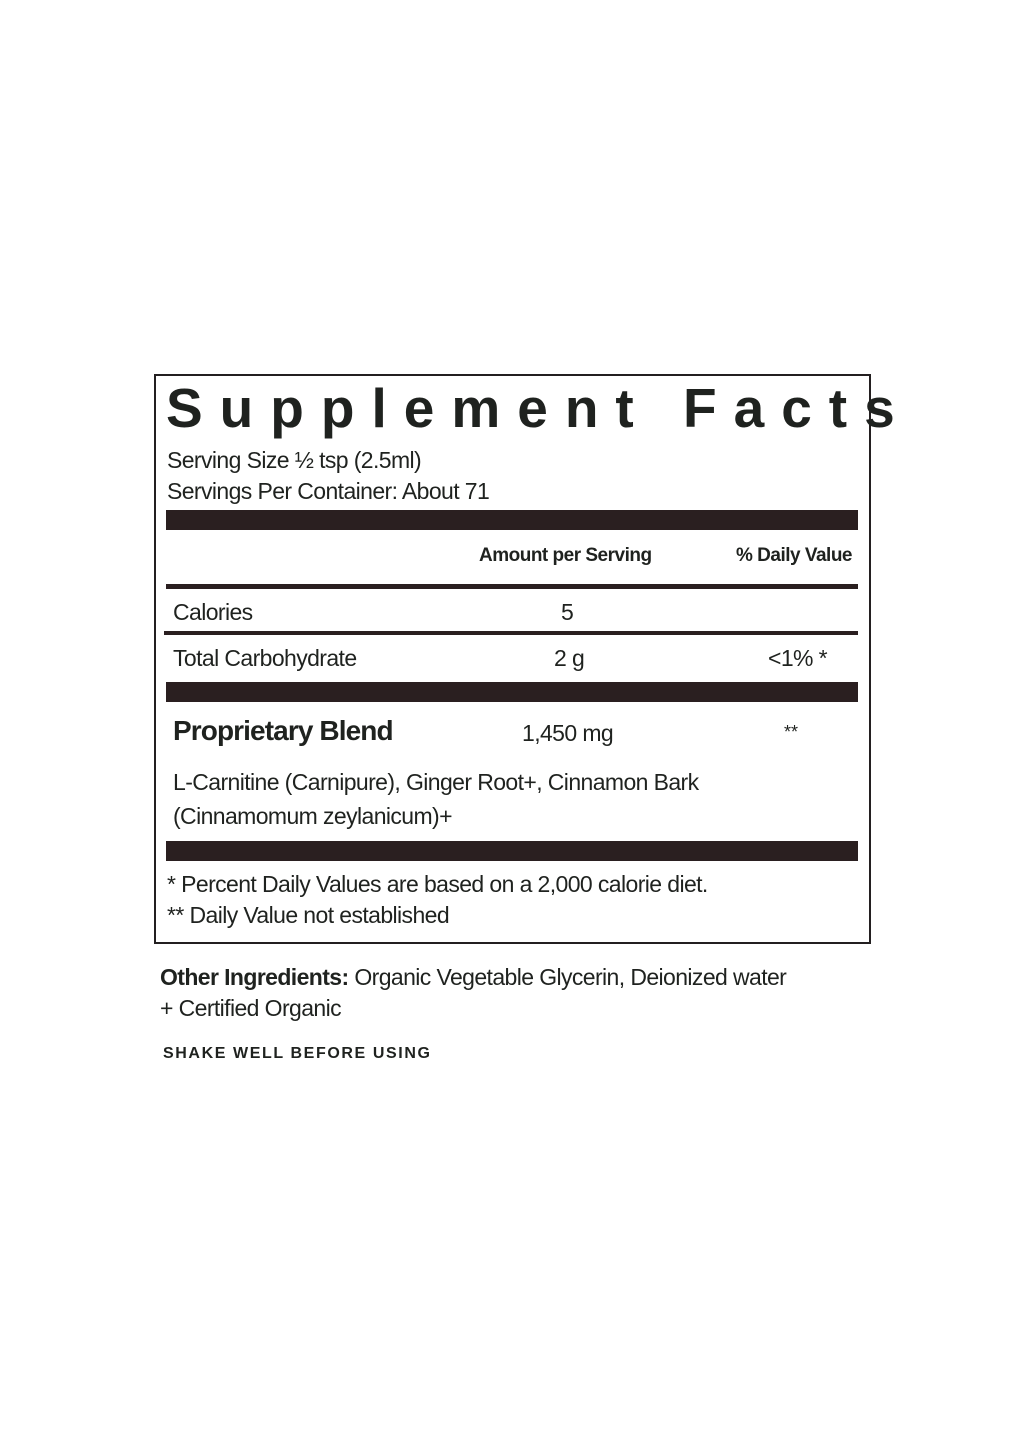 This screenshot has width=1024, height=1434. What do you see at coordinates (308, 915) in the screenshot?
I see `footnote-dv-not-established: ** Daily Value not established` at bounding box center [308, 915].